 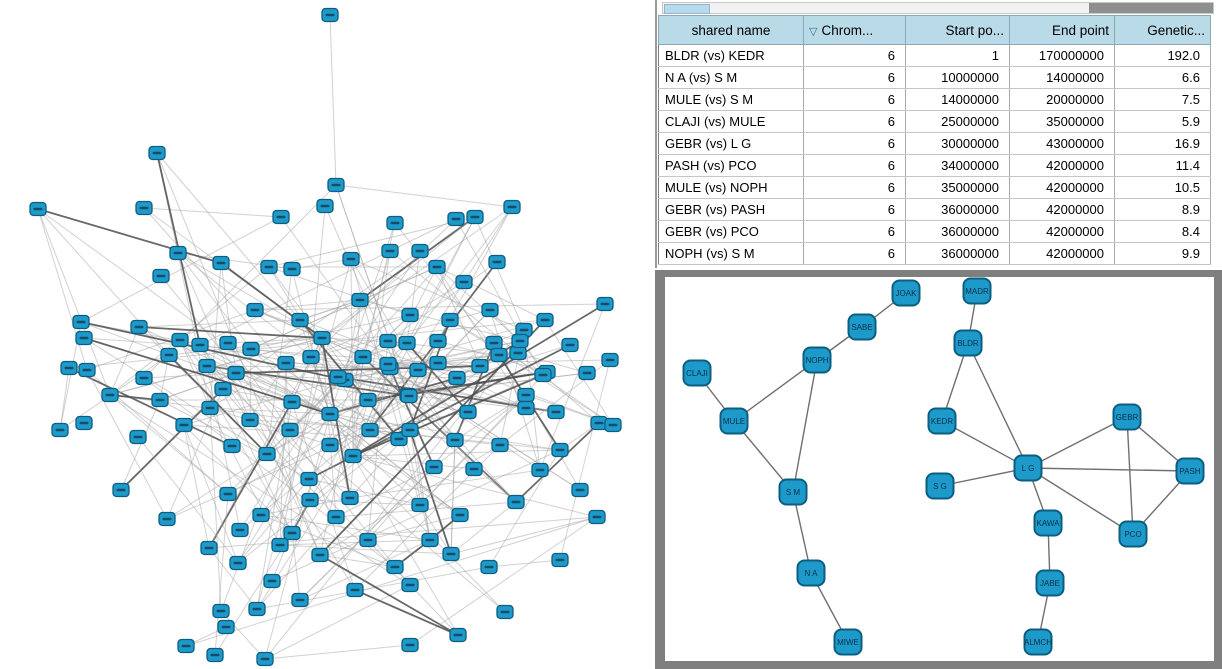 I want to click on table-row: MULE (vs) S M 6 14000000 20000000 7.5, so click(x=934, y=99).